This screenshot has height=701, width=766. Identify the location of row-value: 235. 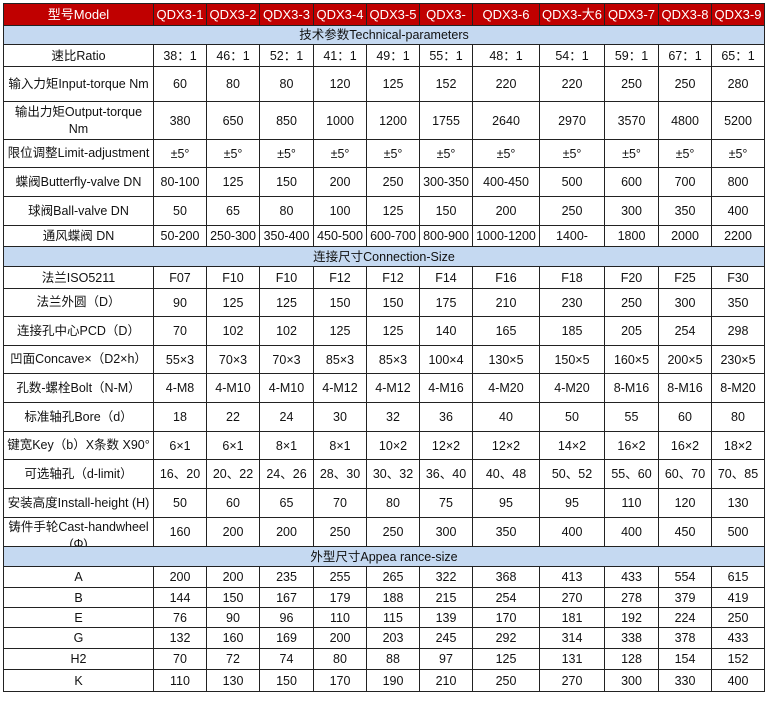
(286, 577).